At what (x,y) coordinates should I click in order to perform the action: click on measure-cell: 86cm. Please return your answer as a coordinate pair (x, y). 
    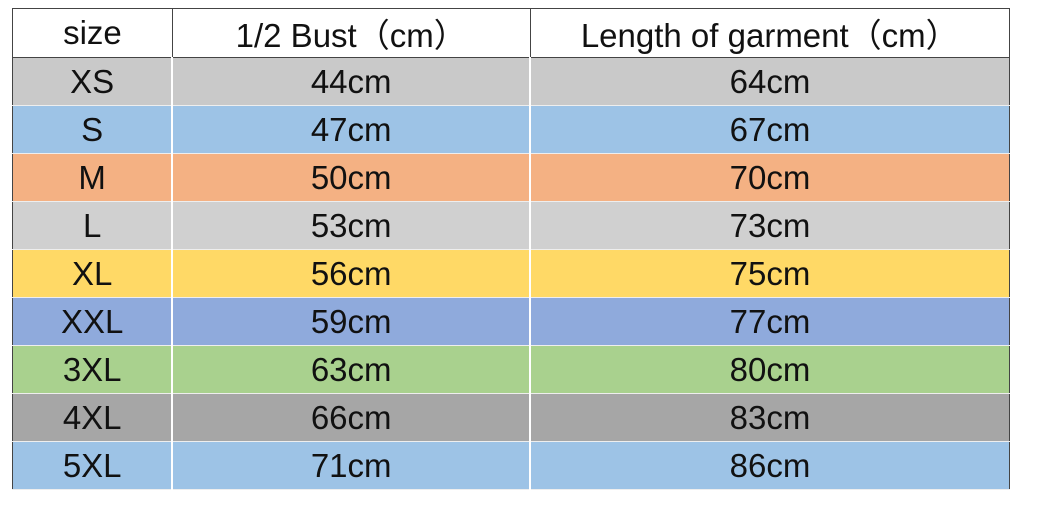
    Looking at the image, I should click on (769, 465).